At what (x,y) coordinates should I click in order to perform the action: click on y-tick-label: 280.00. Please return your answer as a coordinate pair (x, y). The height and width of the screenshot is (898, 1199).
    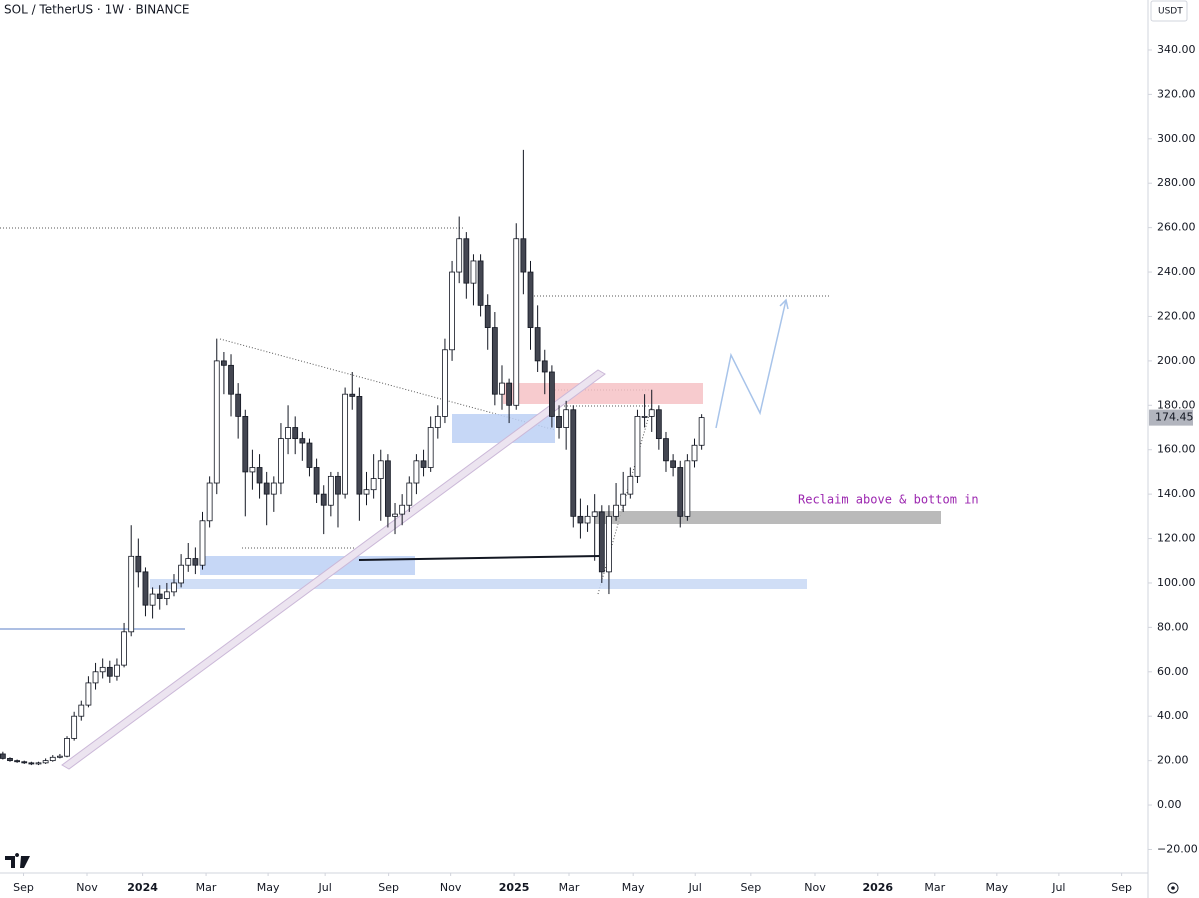
    Looking at the image, I should click on (1176, 182).